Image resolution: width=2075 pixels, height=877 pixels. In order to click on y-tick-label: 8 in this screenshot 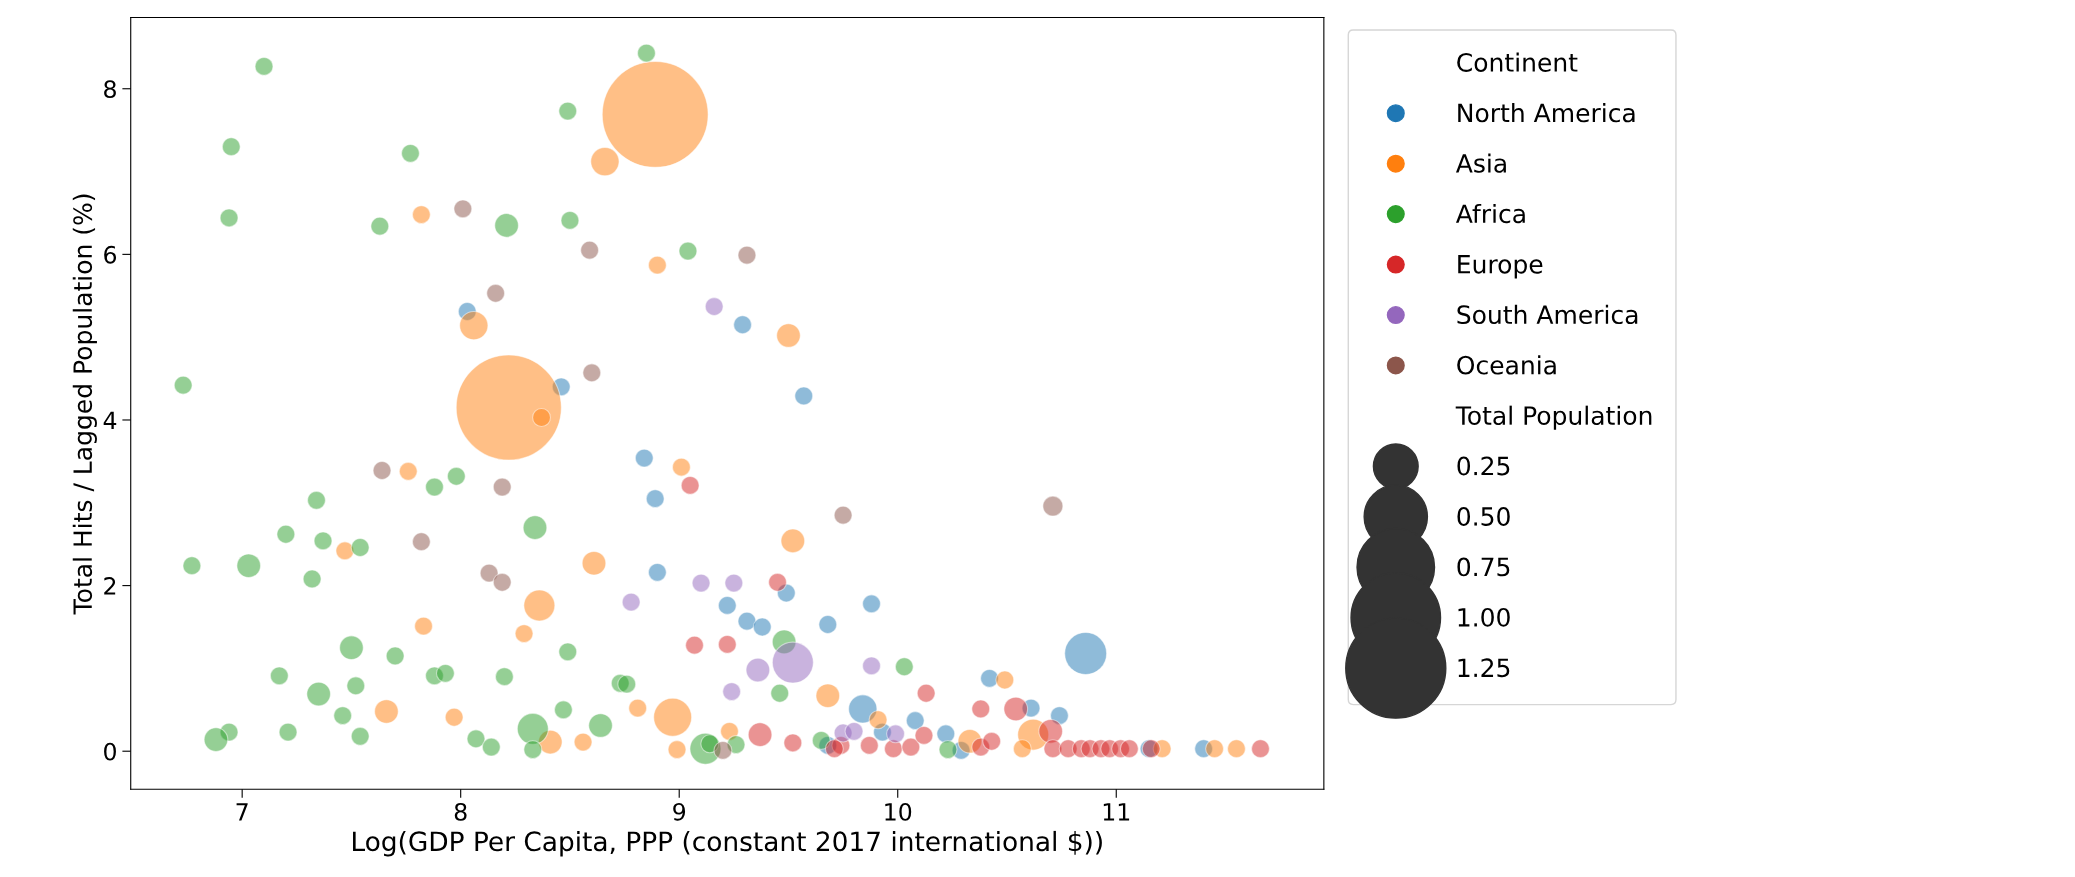, I will do `click(110, 89)`.